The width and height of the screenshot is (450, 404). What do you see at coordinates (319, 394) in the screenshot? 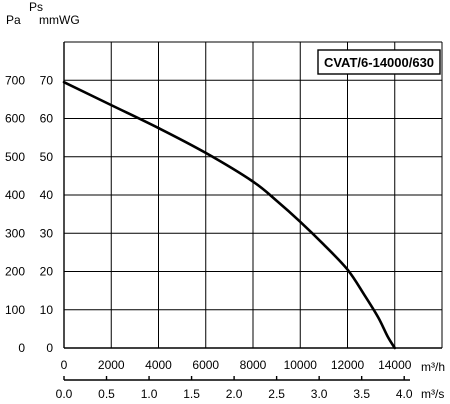
I see `x-tick-label-m3s: 3.0` at bounding box center [319, 394].